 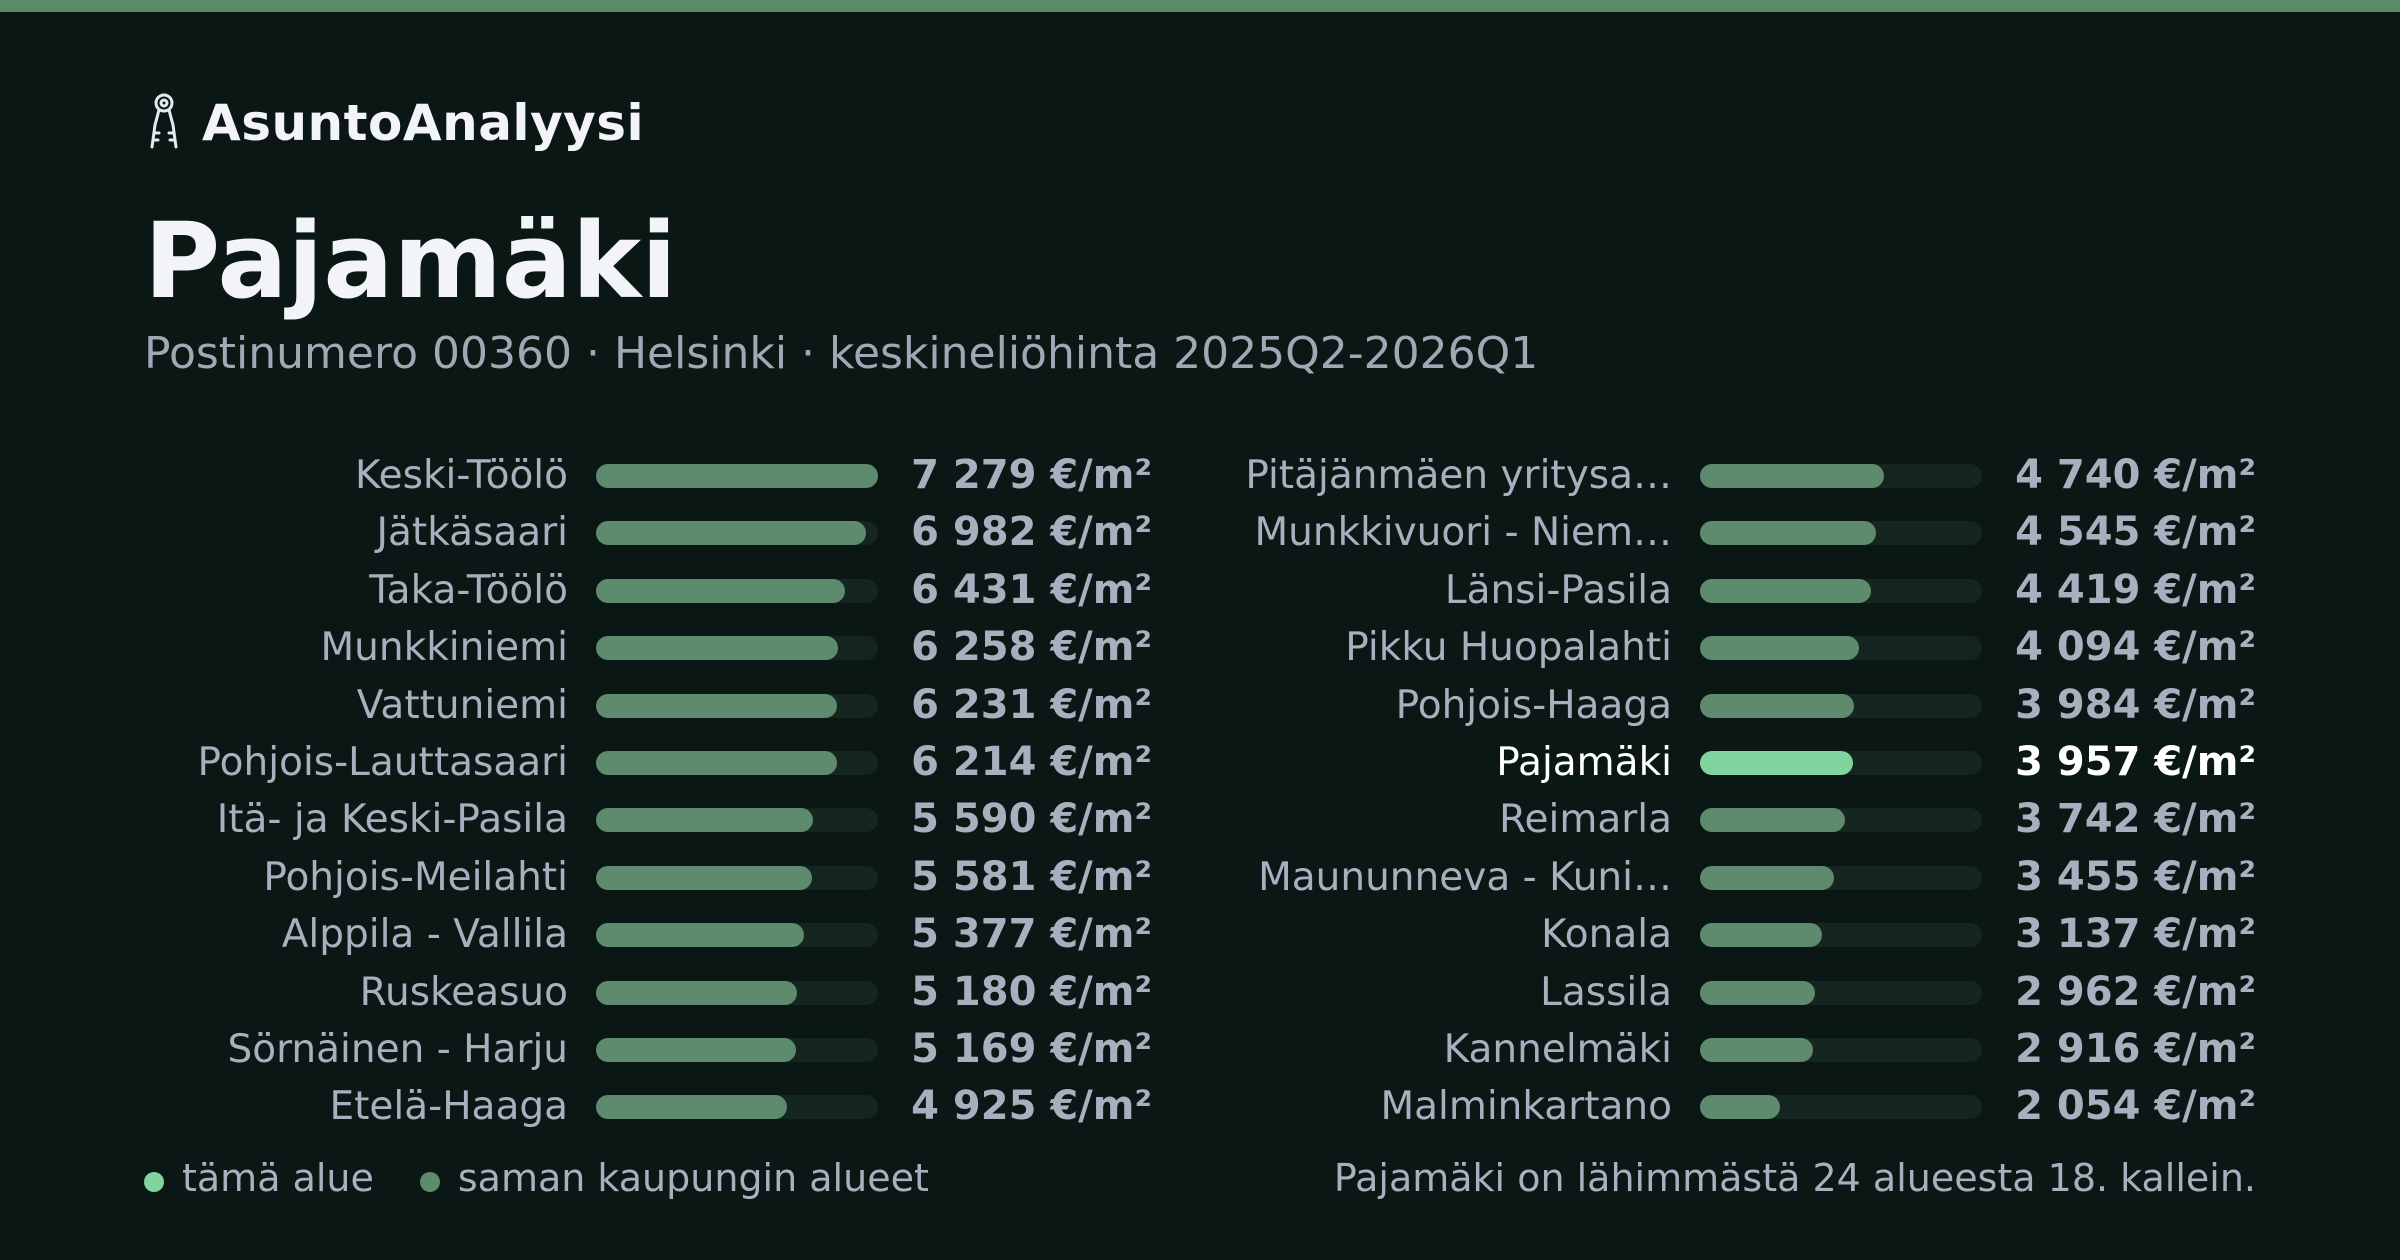 What do you see at coordinates (1031, 647) in the screenshot?
I see `bar-value-label: 6 258 €/m²` at bounding box center [1031, 647].